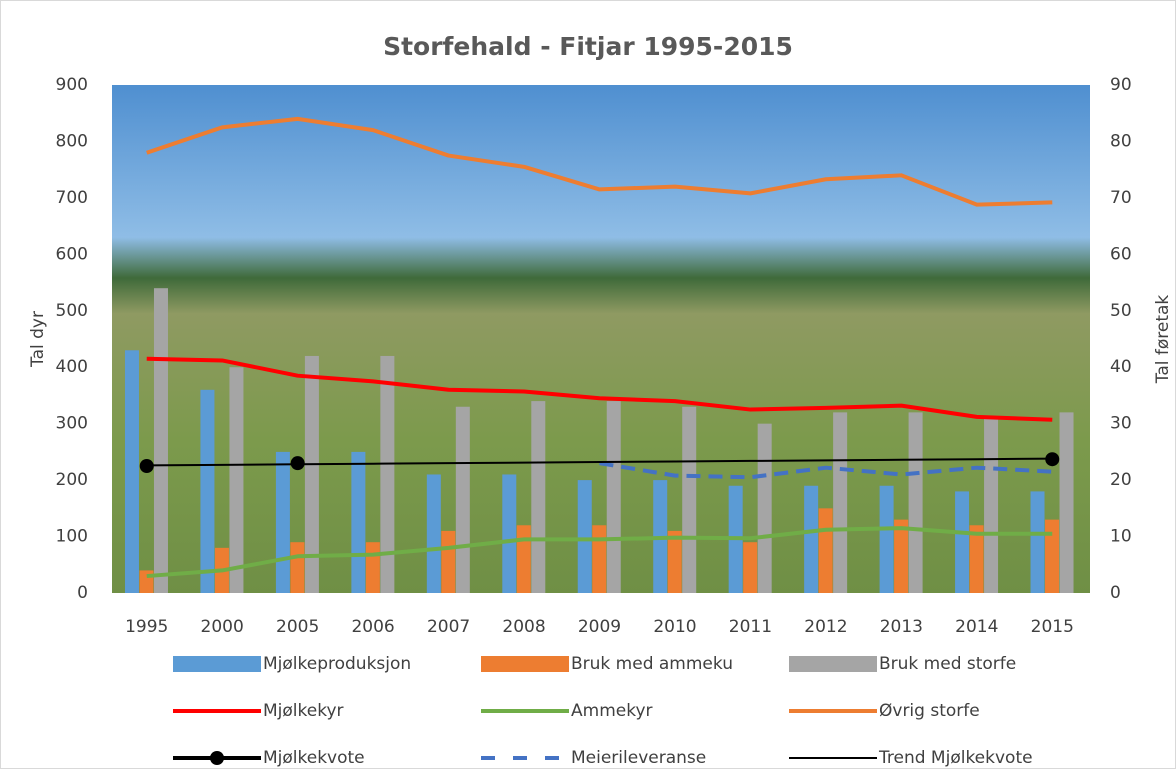  What do you see at coordinates (72, 537) in the screenshot?
I see `y-tick-label: 100` at bounding box center [72, 537].